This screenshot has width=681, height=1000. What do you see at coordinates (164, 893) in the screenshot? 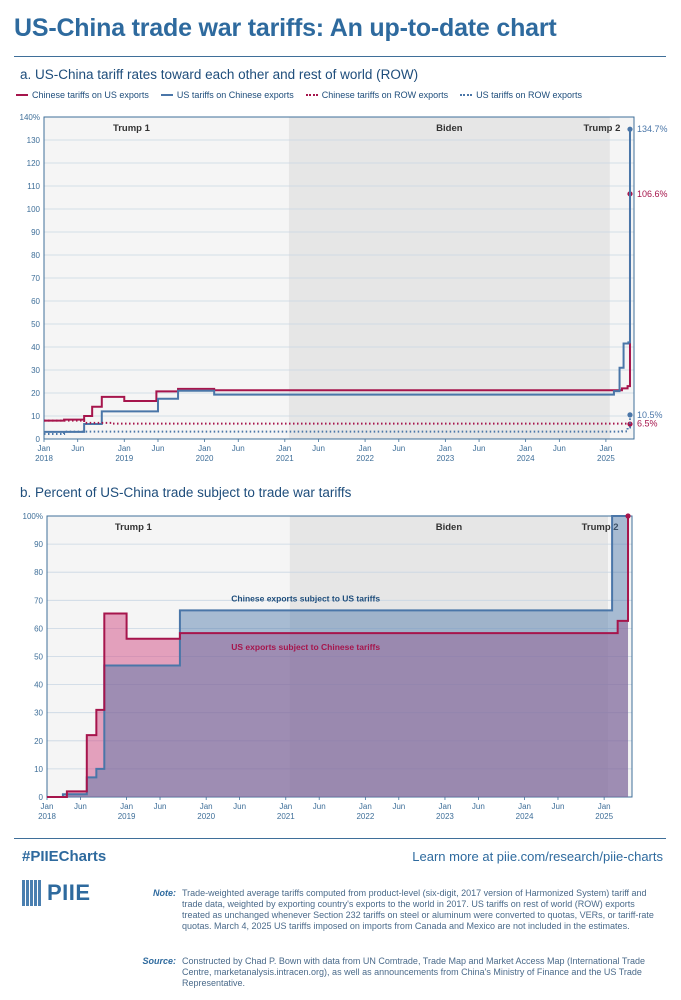
I see `note-label: Note:` at bounding box center [164, 893].